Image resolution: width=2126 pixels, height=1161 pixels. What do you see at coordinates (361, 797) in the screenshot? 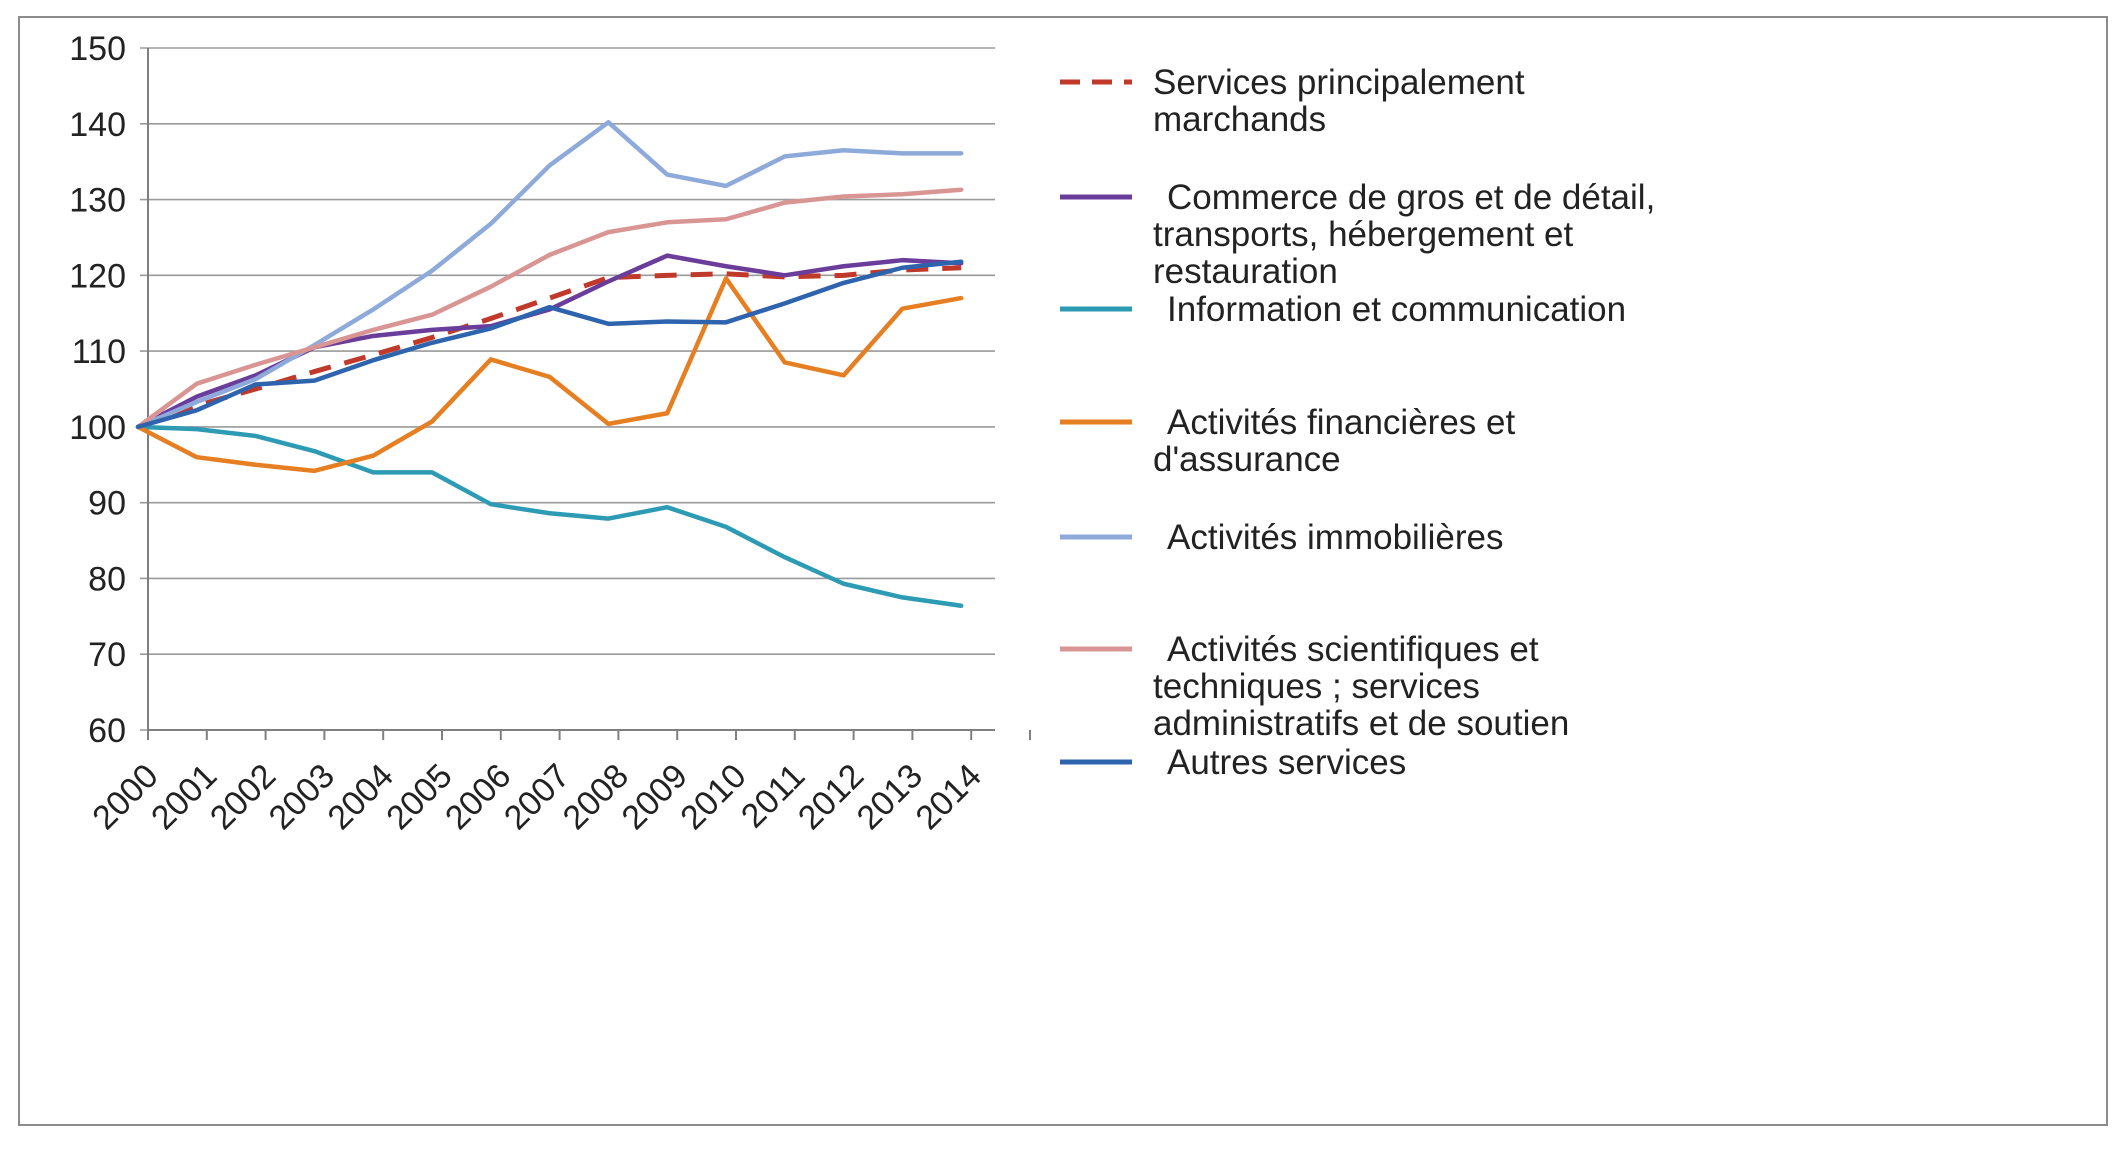
I see `x-tick-label: 2004` at bounding box center [361, 797].